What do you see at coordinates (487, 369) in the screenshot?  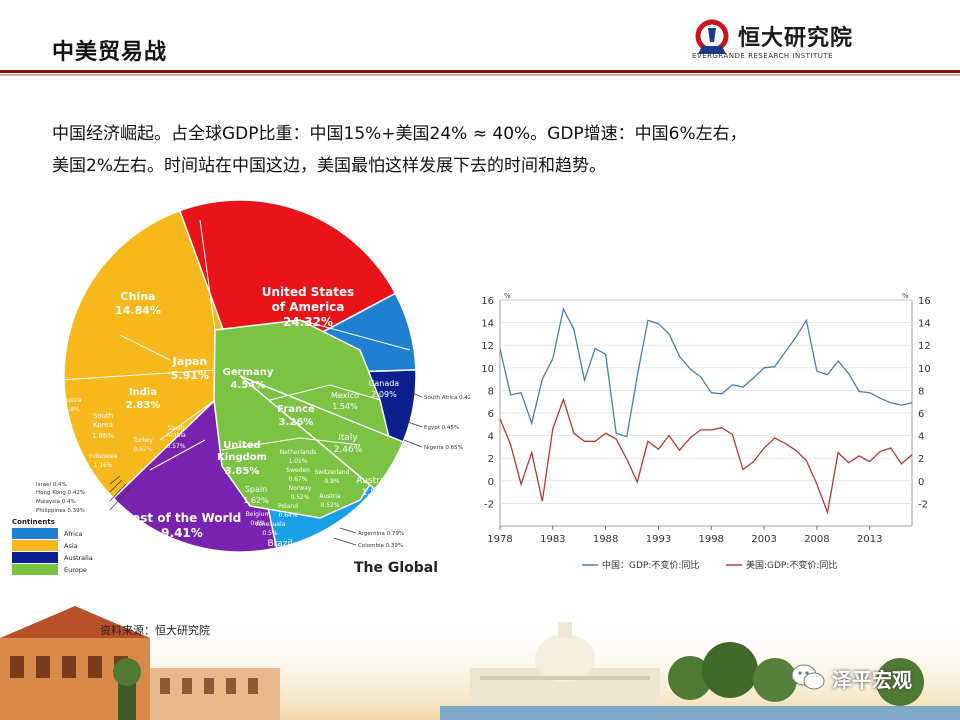 I see `y-tick-left-10: 10` at bounding box center [487, 369].